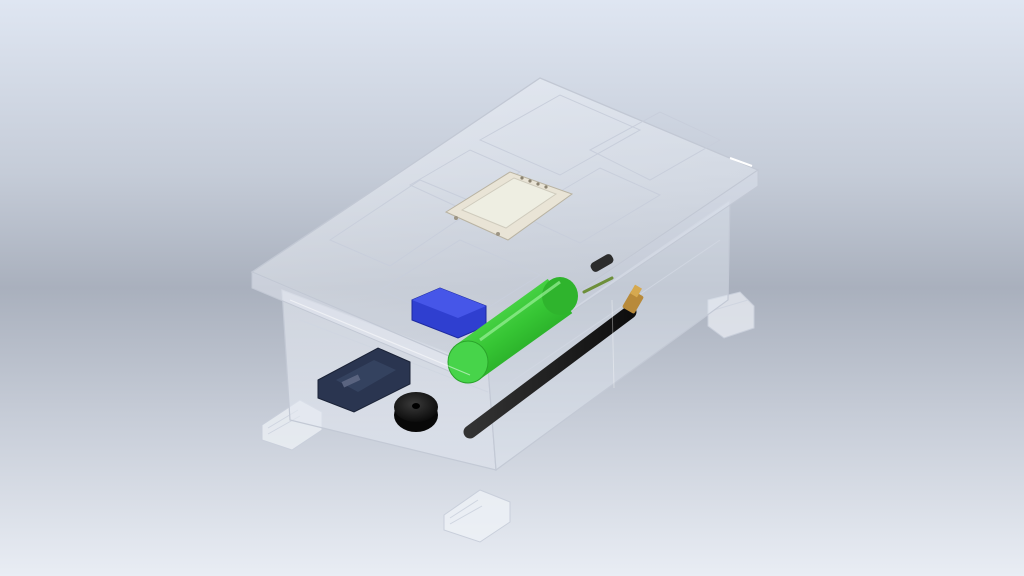  What do you see at coordinates (731, 315) in the screenshot?
I see `foot-right` at bounding box center [731, 315].